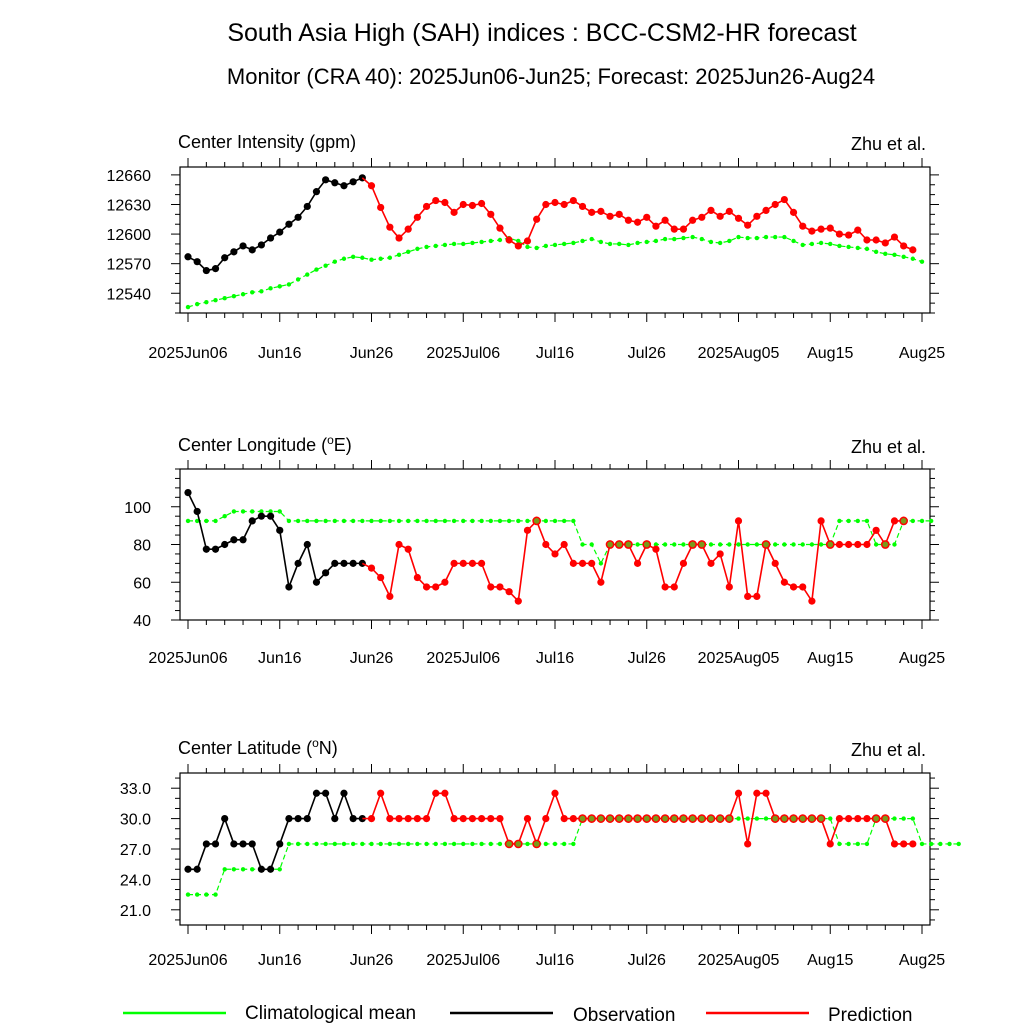  What do you see at coordinates (135, 789) in the screenshot?
I see `y-tick-label: 33.0` at bounding box center [135, 789].